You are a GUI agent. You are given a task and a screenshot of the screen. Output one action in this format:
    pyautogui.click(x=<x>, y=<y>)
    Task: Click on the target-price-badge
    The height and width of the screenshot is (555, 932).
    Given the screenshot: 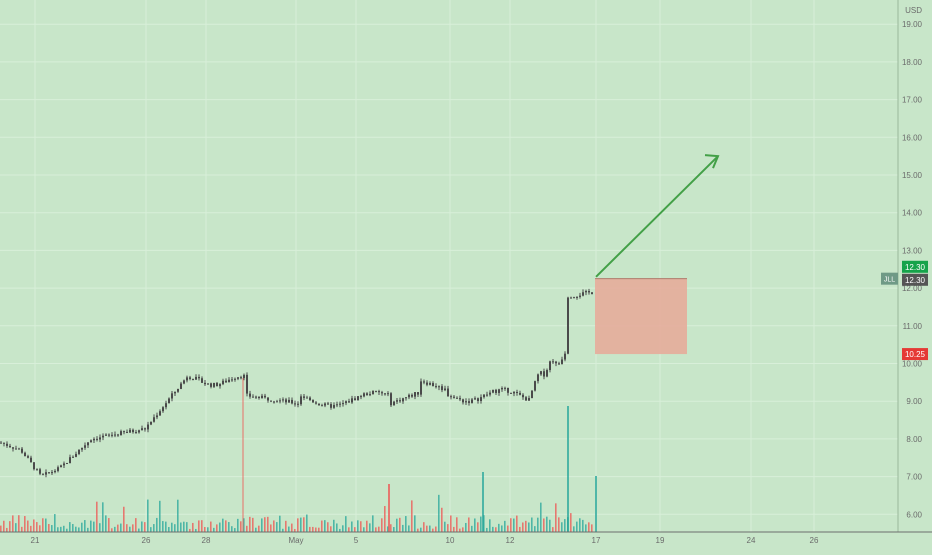 What is the action you would take?
    pyautogui.click(x=915, y=266)
    